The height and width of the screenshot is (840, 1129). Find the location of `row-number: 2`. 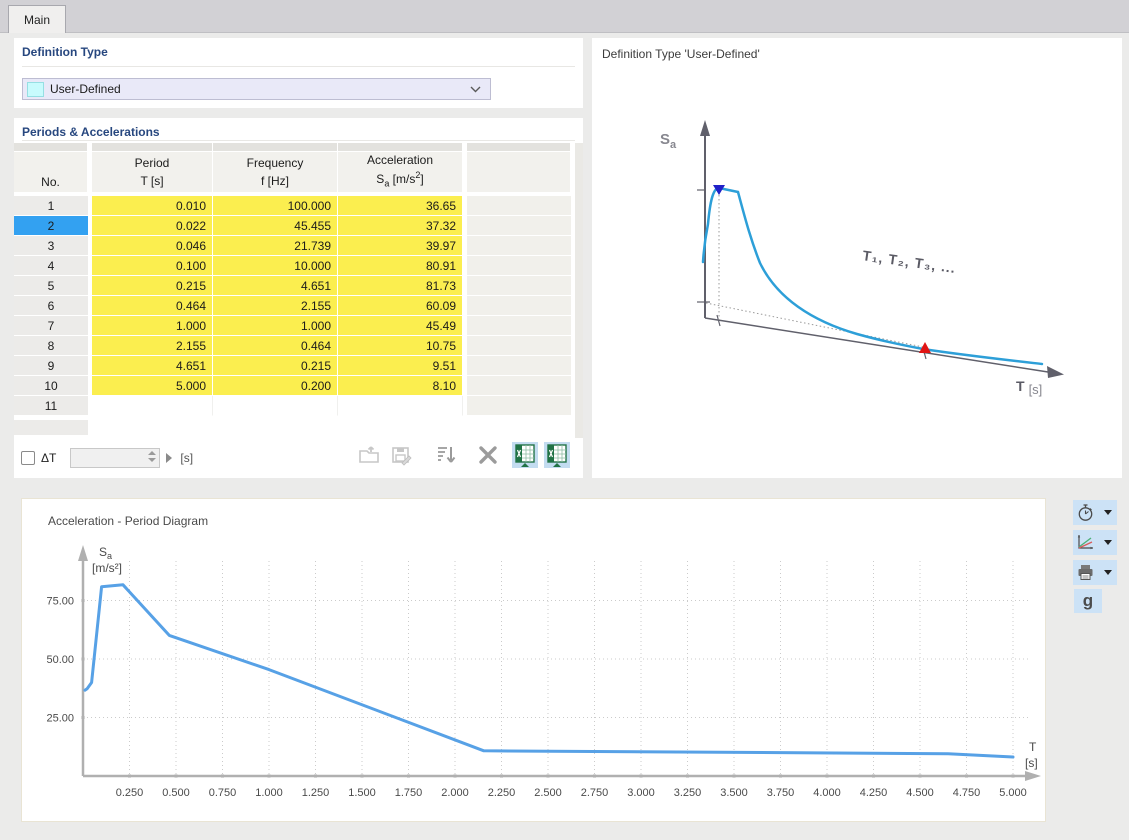

row-number: 2 is located at coordinates (51, 226).